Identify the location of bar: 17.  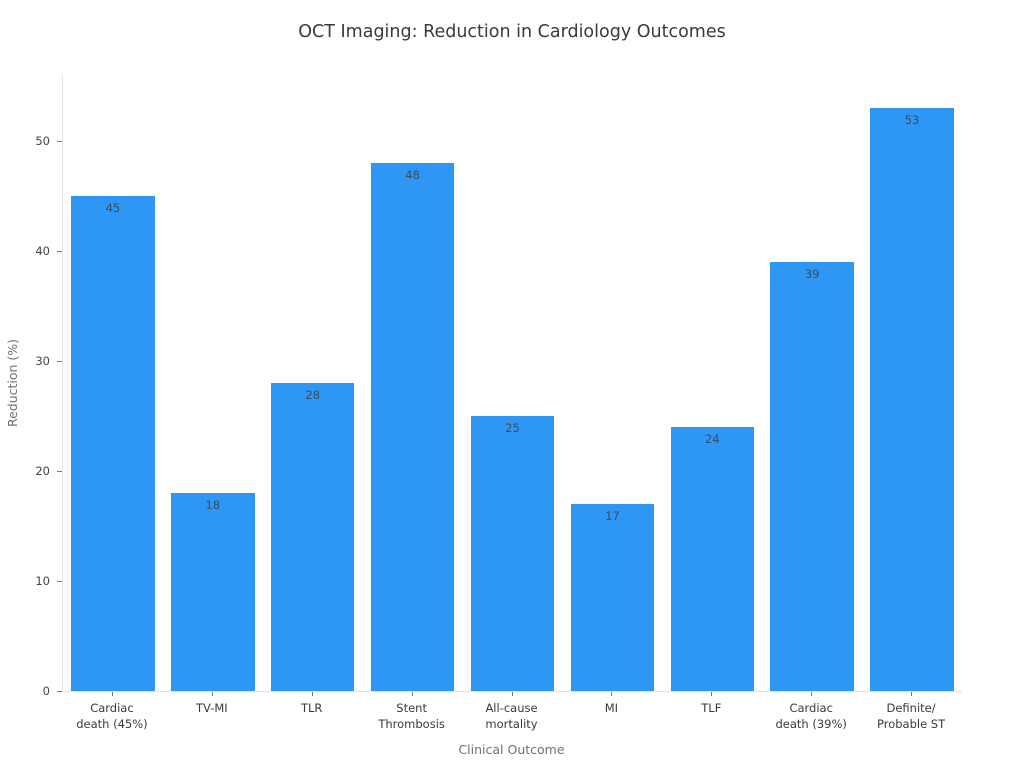
(612, 597).